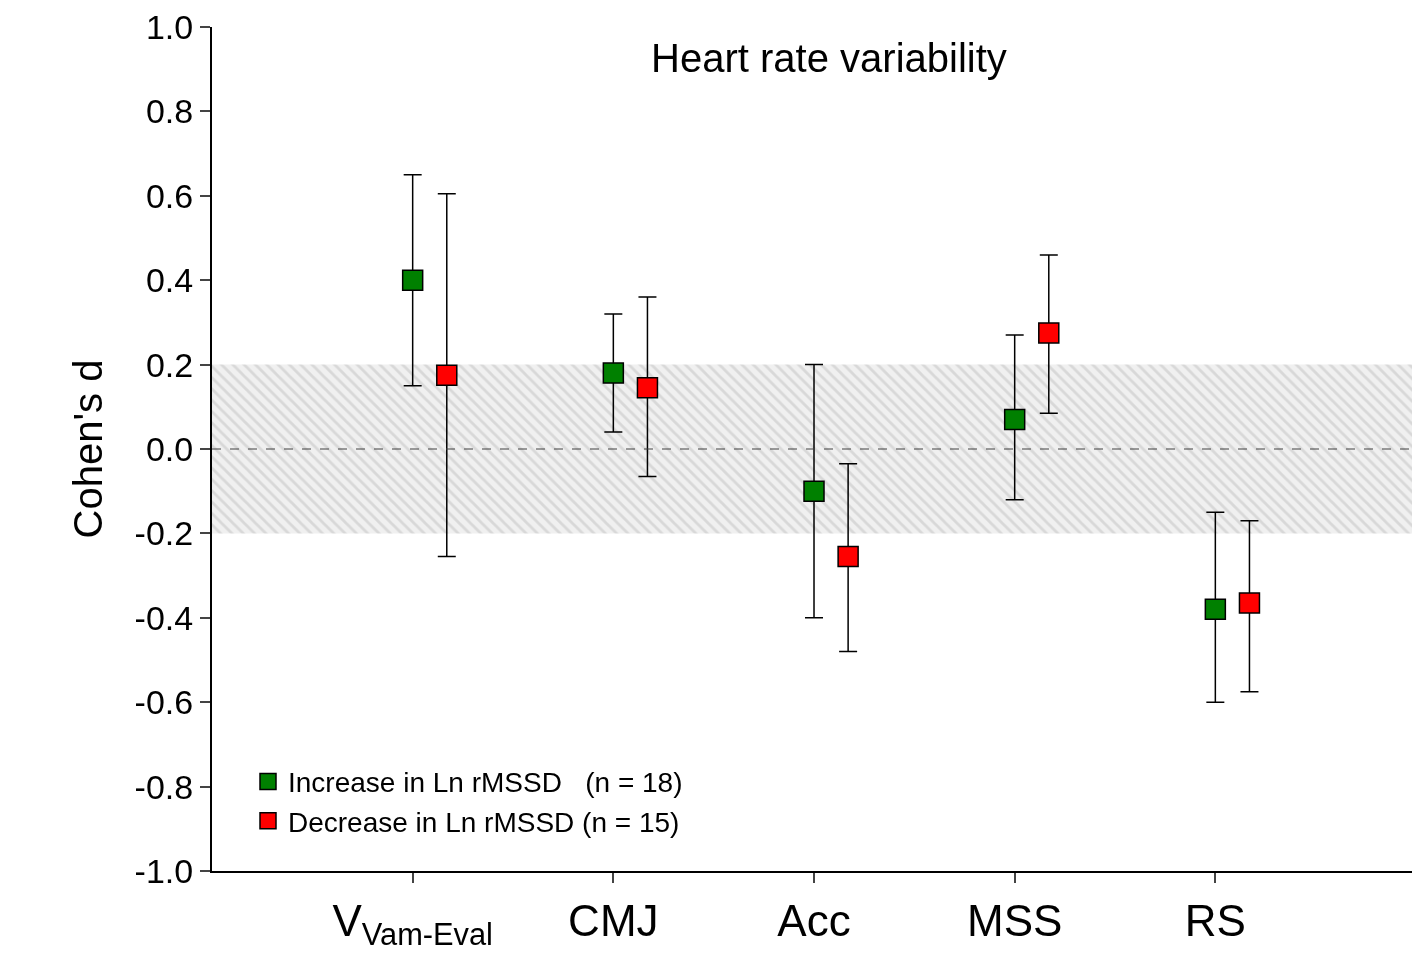 Image resolution: width=1417 pixels, height=973 pixels. What do you see at coordinates (814, 920) in the screenshot?
I see `x-tick-label: Acc` at bounding box center [814, 920].